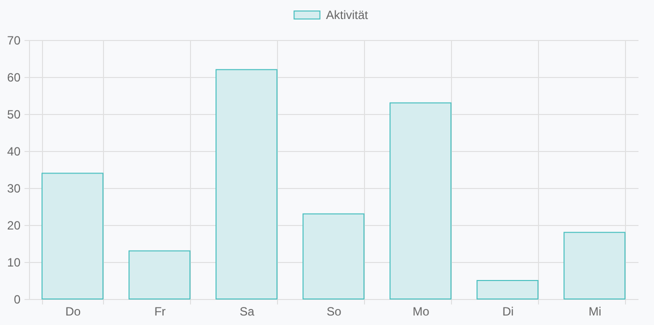 This screenshot has width=654, height=325. I want to click on x-tick-label: Do, so click(73, 311).